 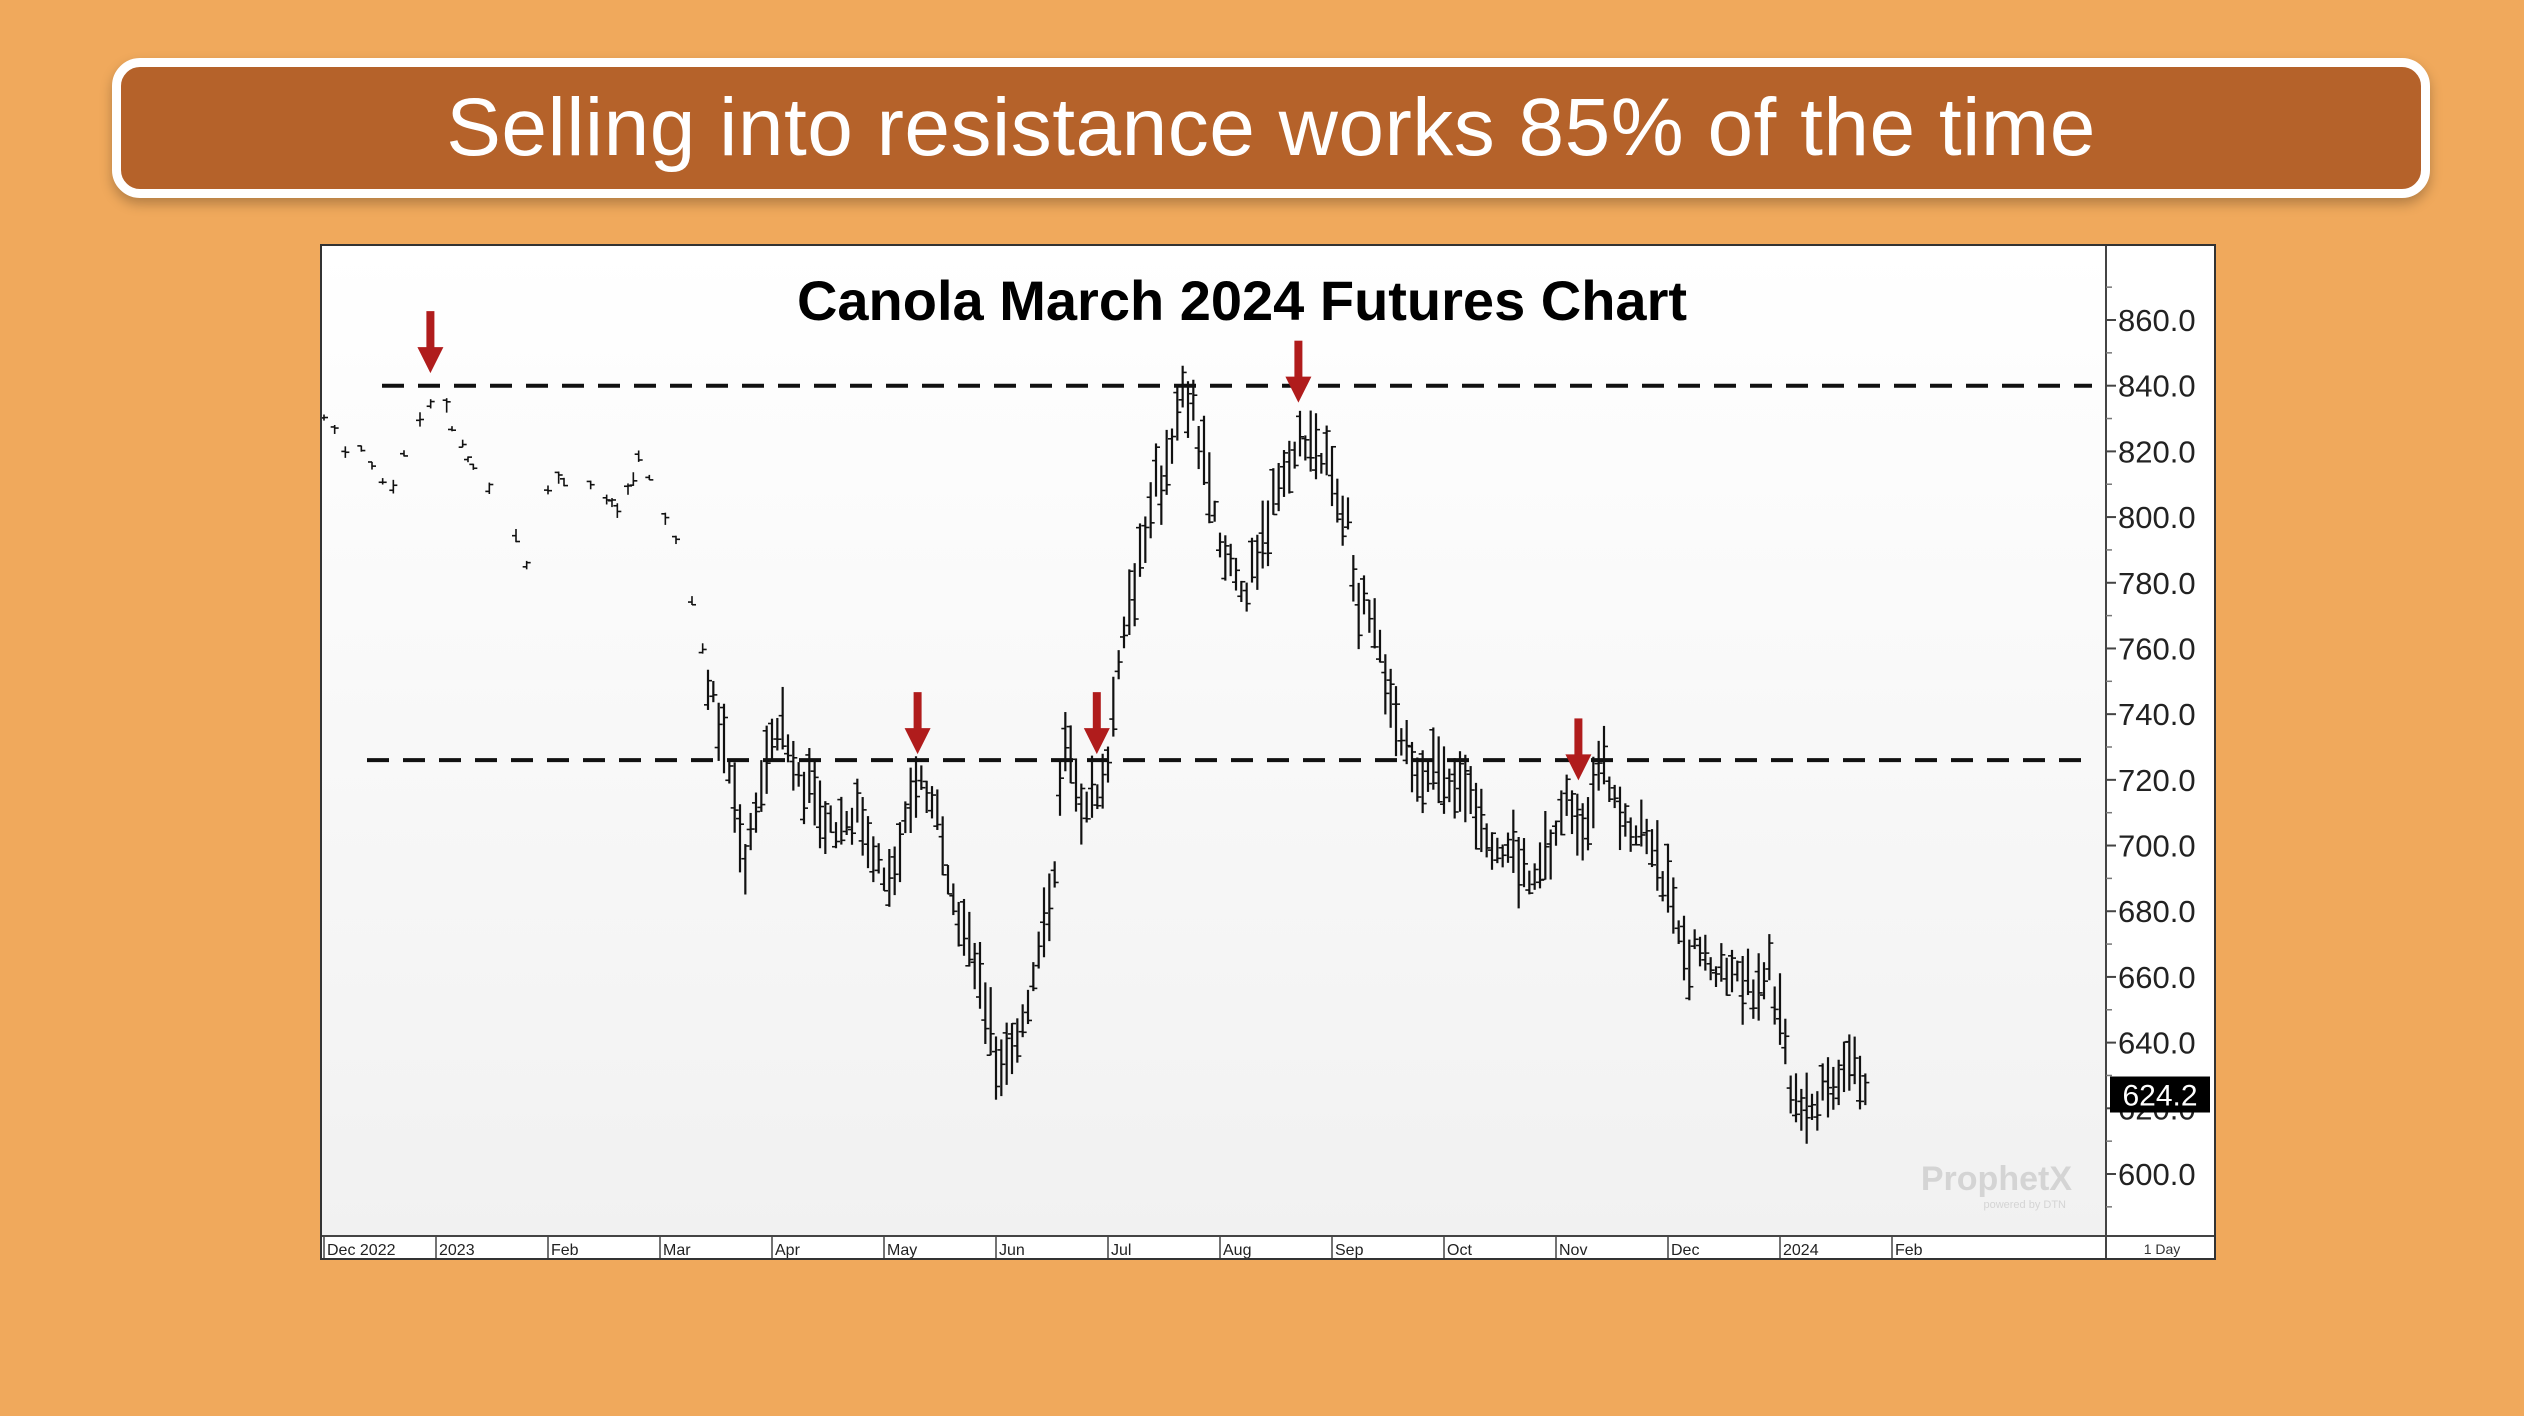 What do you see at coordinates (2157, 320) in the screenshot?
I see `y-tick-label: 860.0` at bounding box center [2157, 320].